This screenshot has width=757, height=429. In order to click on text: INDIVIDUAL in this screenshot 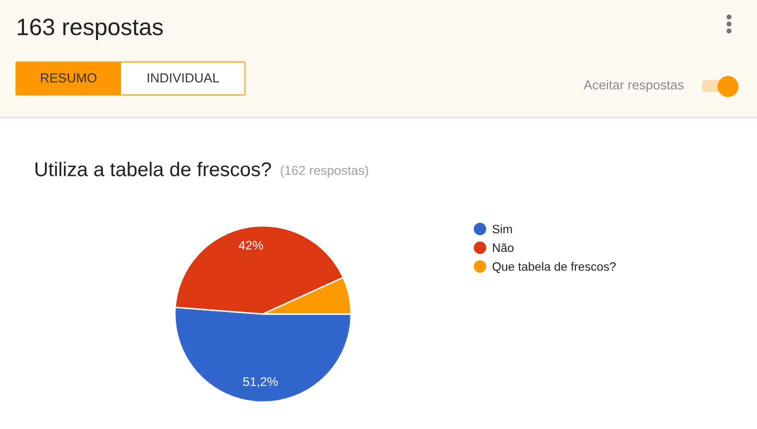, I will do `click(184, 77)`.